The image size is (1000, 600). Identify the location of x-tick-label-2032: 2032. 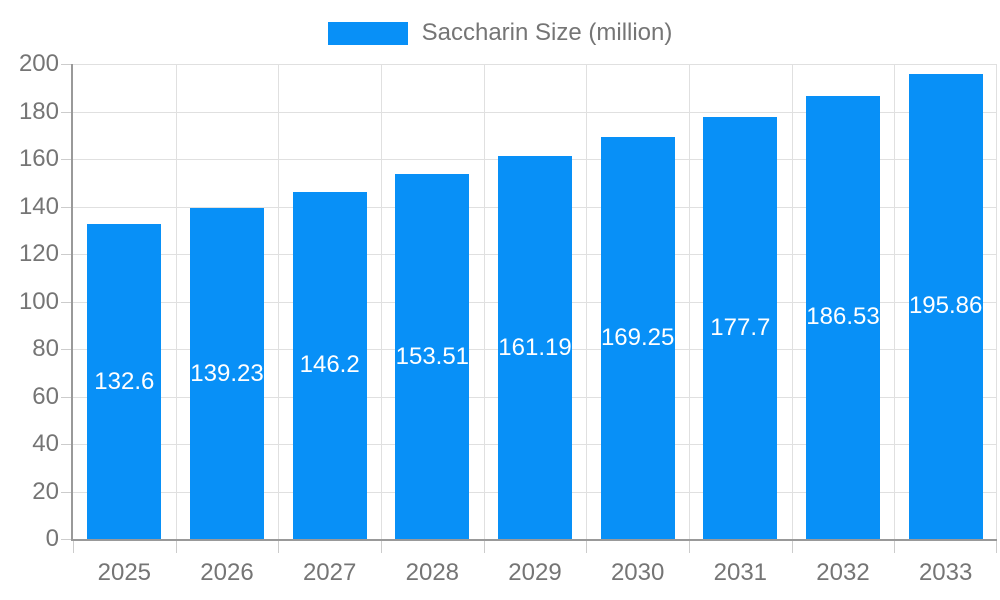
(843, 572).